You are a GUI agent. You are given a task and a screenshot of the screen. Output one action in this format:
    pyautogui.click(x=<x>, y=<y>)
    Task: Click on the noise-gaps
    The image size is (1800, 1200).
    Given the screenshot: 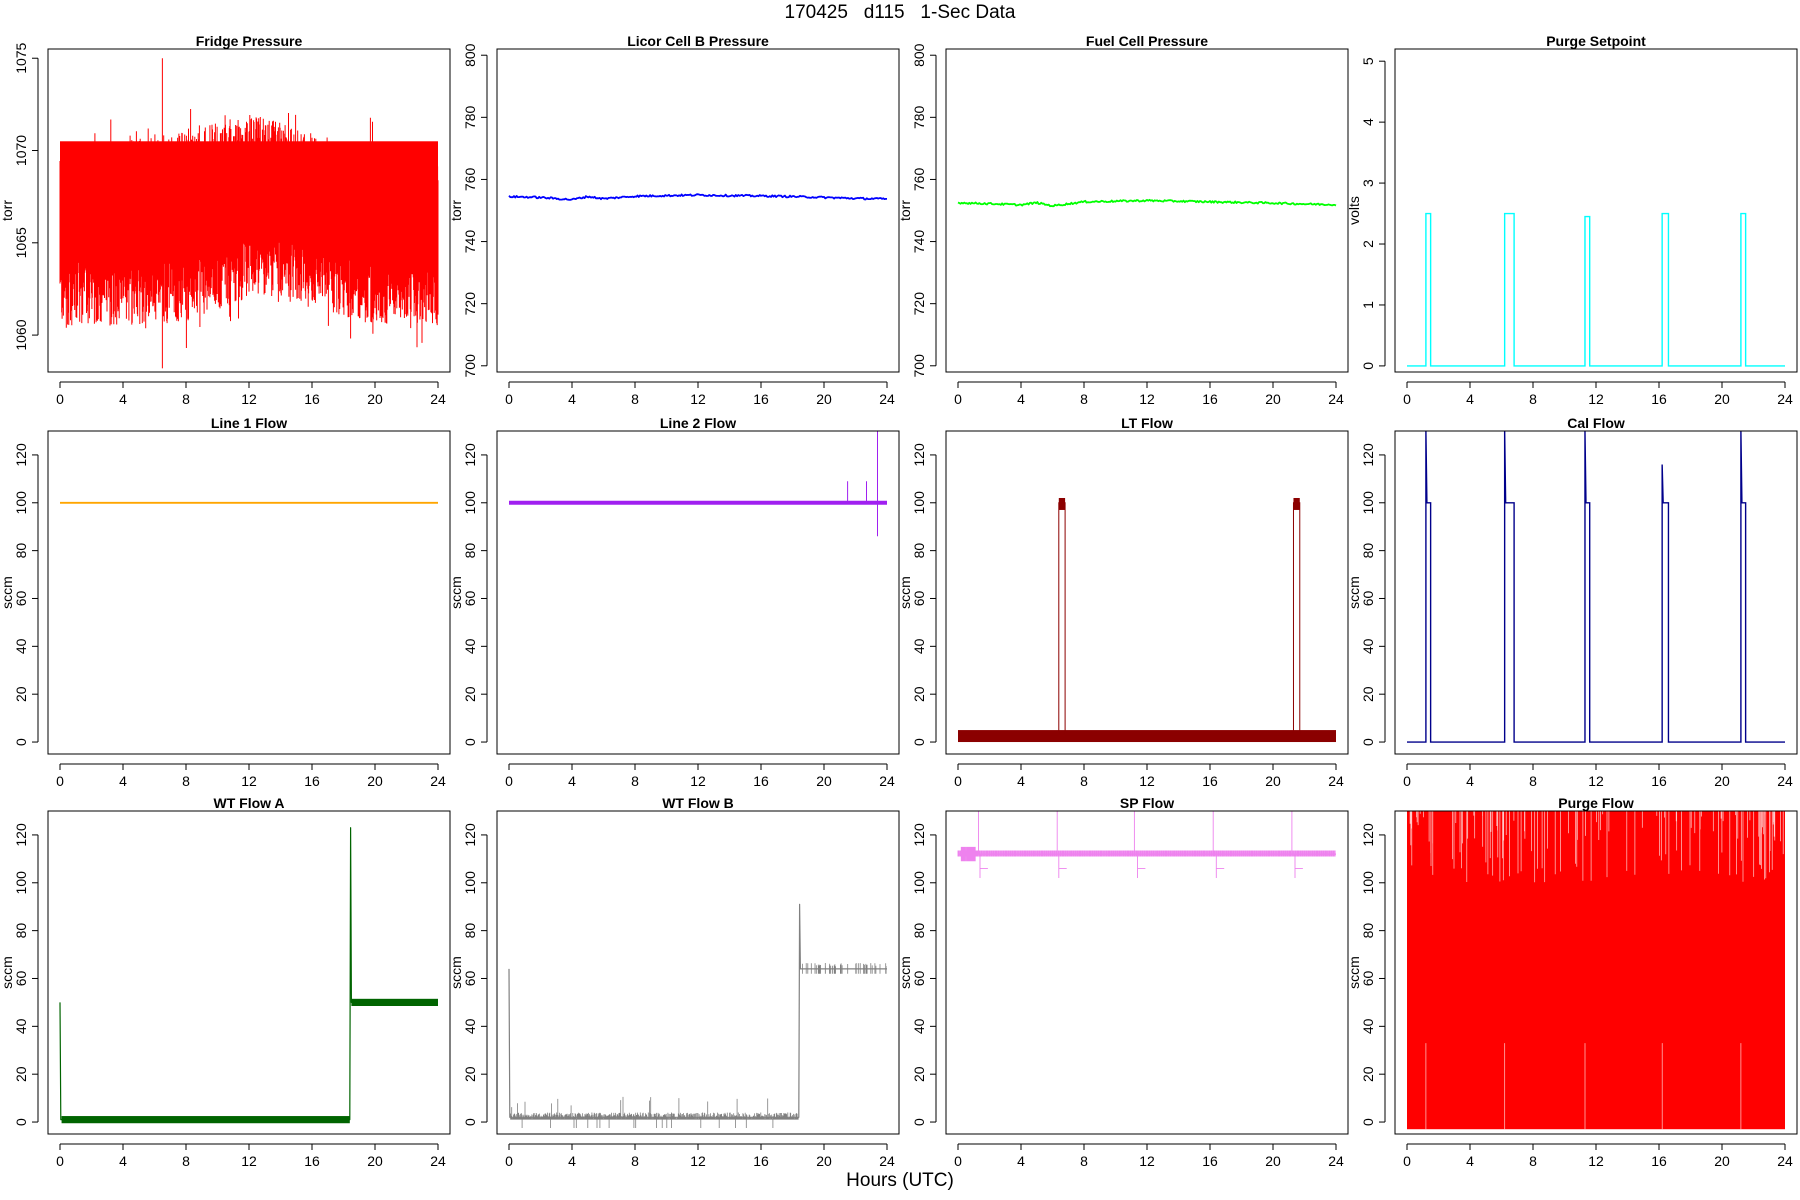 What is the action you would take?
    pyautogui.click(x=1596, y=970)
    